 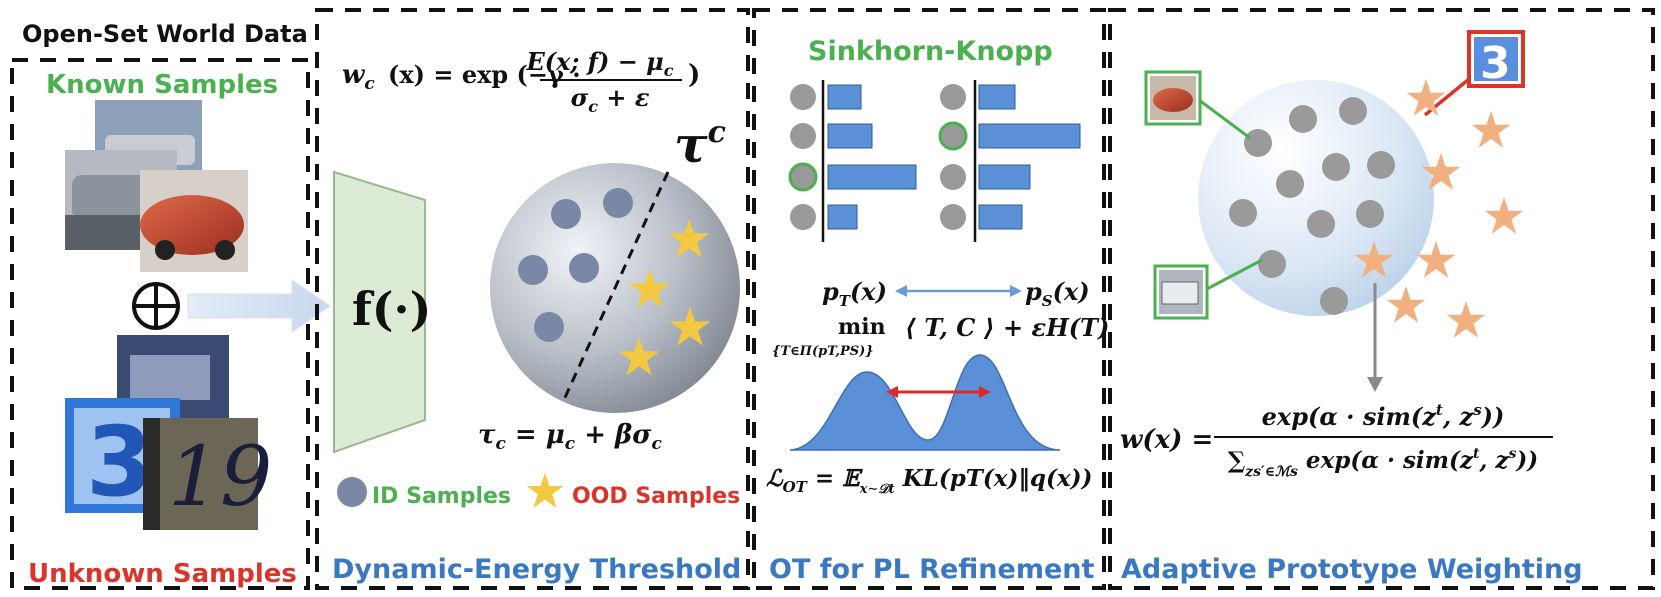 What do you see at coordinates (1474, 73) in the screenshot?
I see `unknown-prototype-thumbnail: 3` at bounding box center [1474, 73].